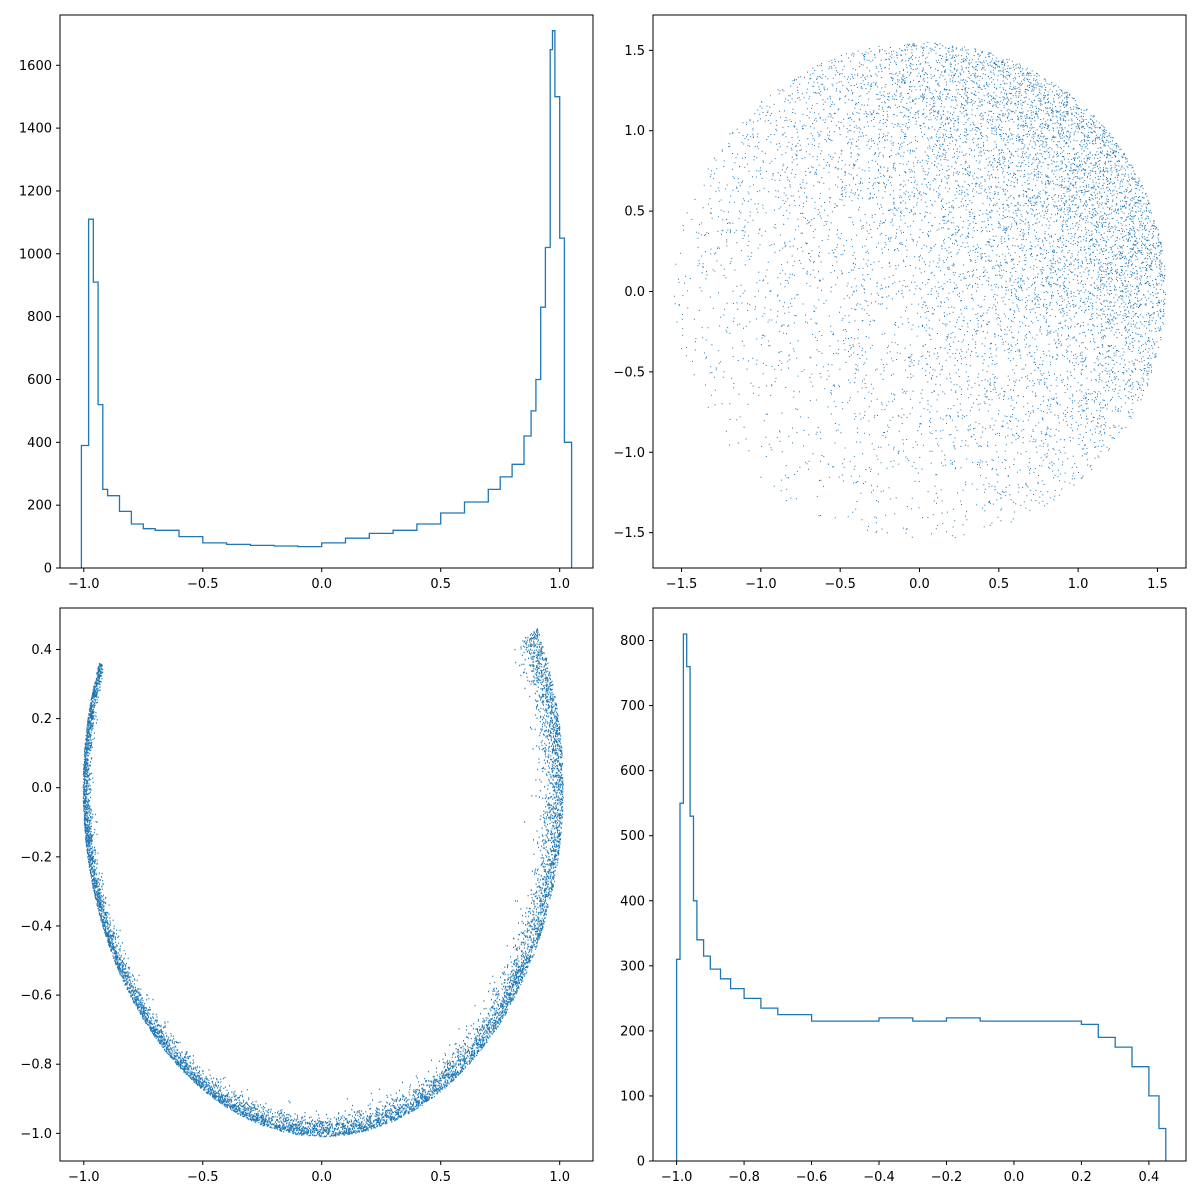 This screenshot has height=1200, width=1200. I want to click on y-tick-label: 1000, so click(35, 254).